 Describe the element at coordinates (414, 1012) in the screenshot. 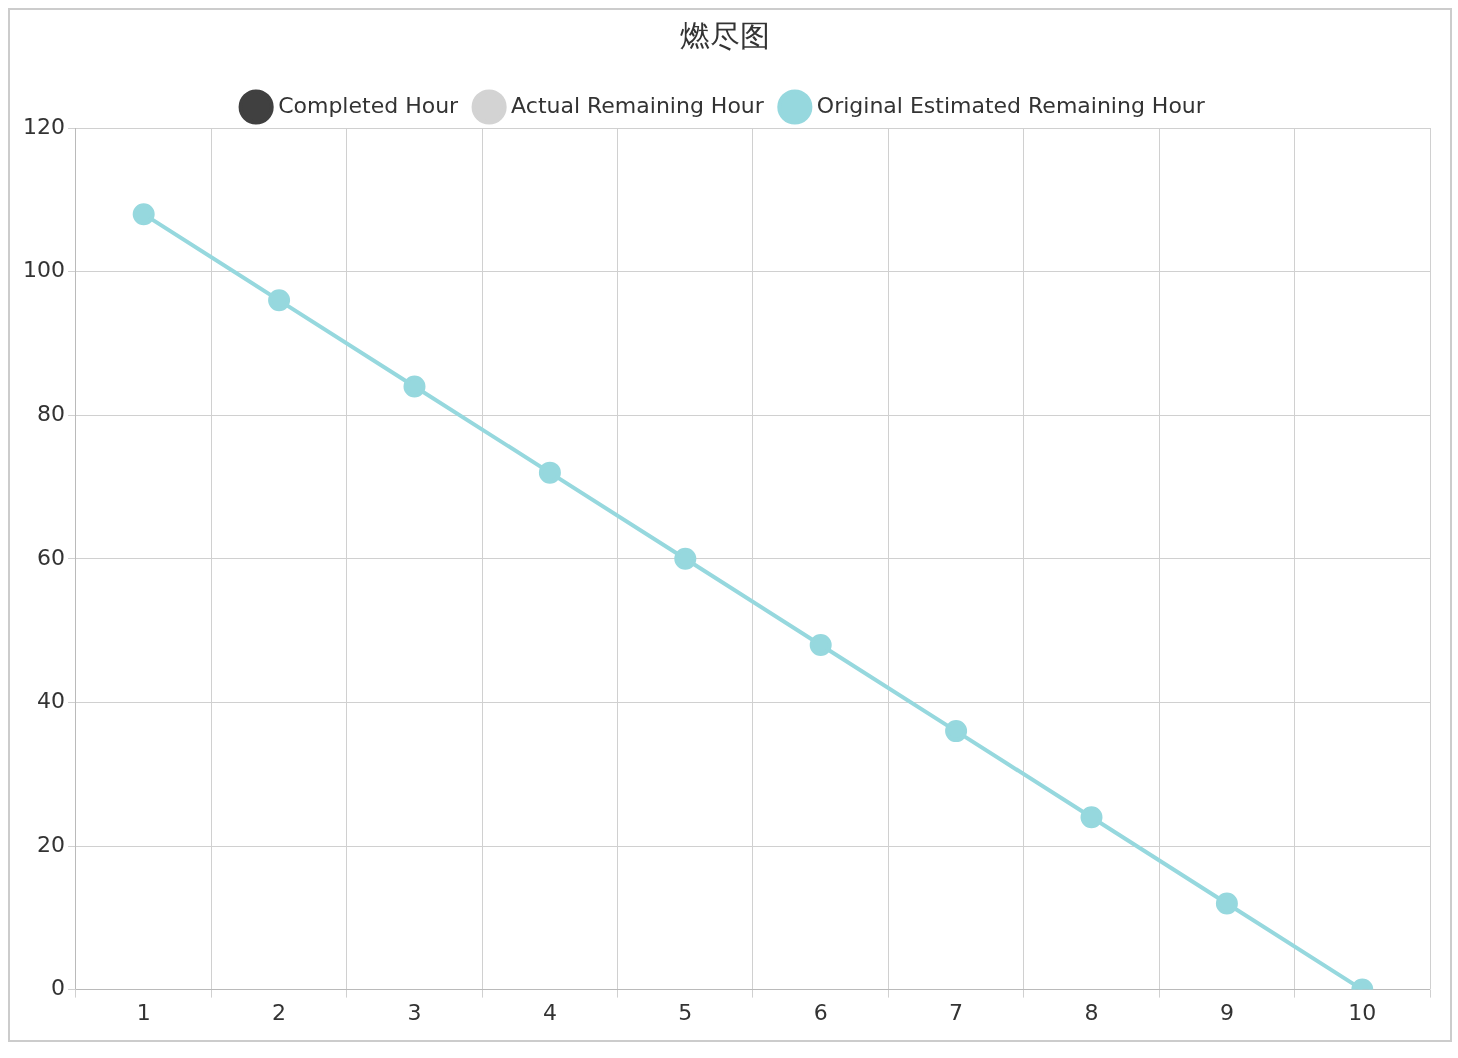

I see `x-tick-label: 3` at that location.